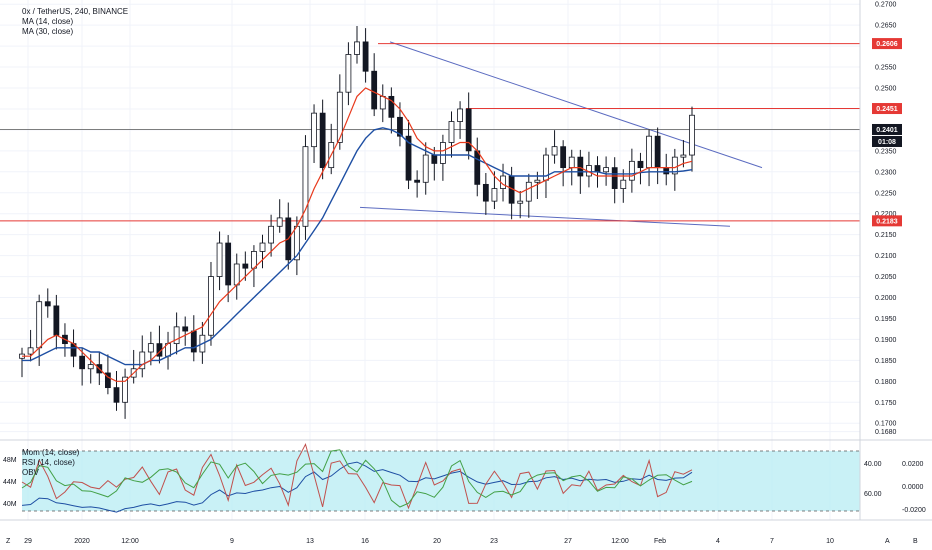 The height and width of the screenshot is (550, 932). Describe the element at coordinates (130, 541) in the screenshot. I see `time-tick-label: 12:00` at that location.